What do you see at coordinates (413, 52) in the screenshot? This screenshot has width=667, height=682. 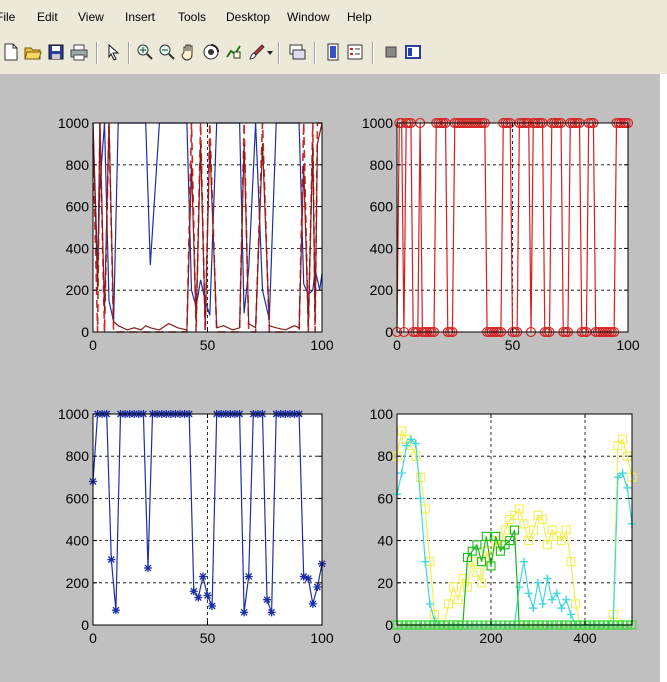 I see `show-plot-tools-icon` at bounding box center [413, 52].